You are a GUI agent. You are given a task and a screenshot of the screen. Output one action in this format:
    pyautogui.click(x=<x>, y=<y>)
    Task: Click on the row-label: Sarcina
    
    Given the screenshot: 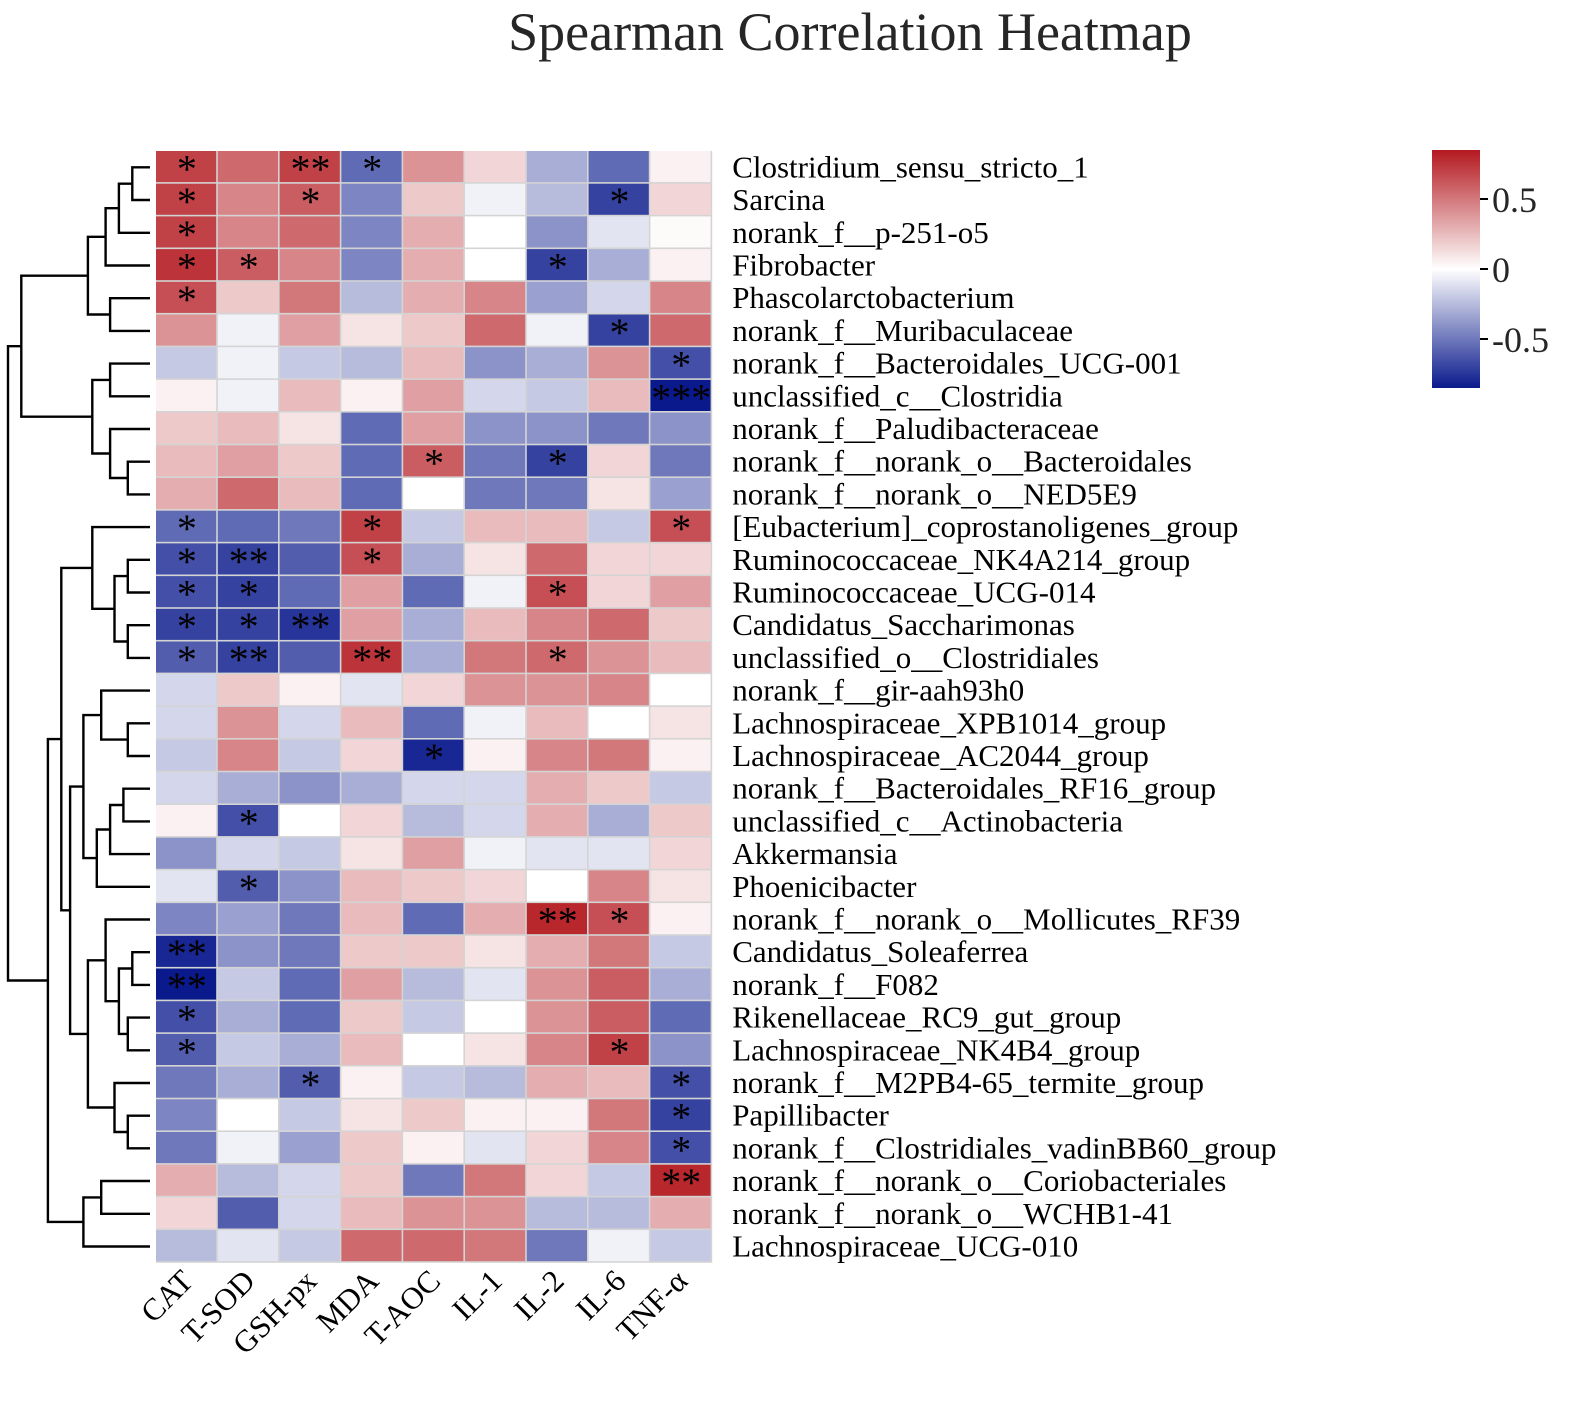 What is the action you would take?
    pyautogui.click(x=778, y=199)
    